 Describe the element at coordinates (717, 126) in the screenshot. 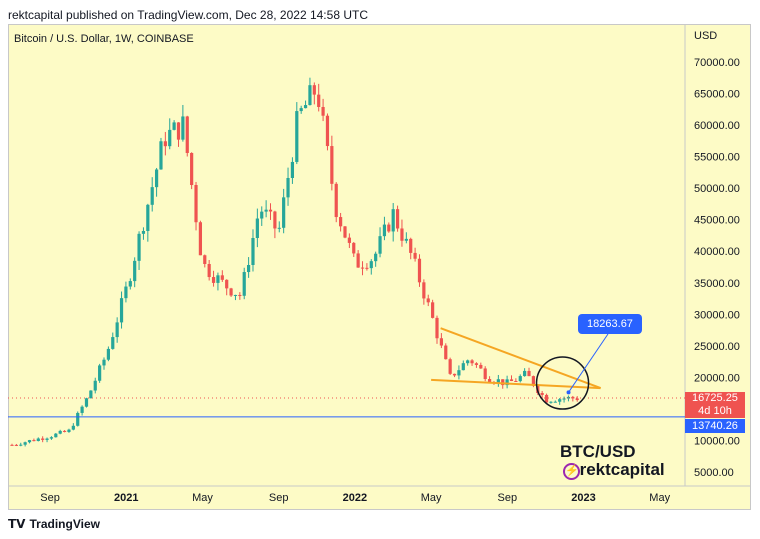

I see `y-tick-label: 60000.00` at that location.